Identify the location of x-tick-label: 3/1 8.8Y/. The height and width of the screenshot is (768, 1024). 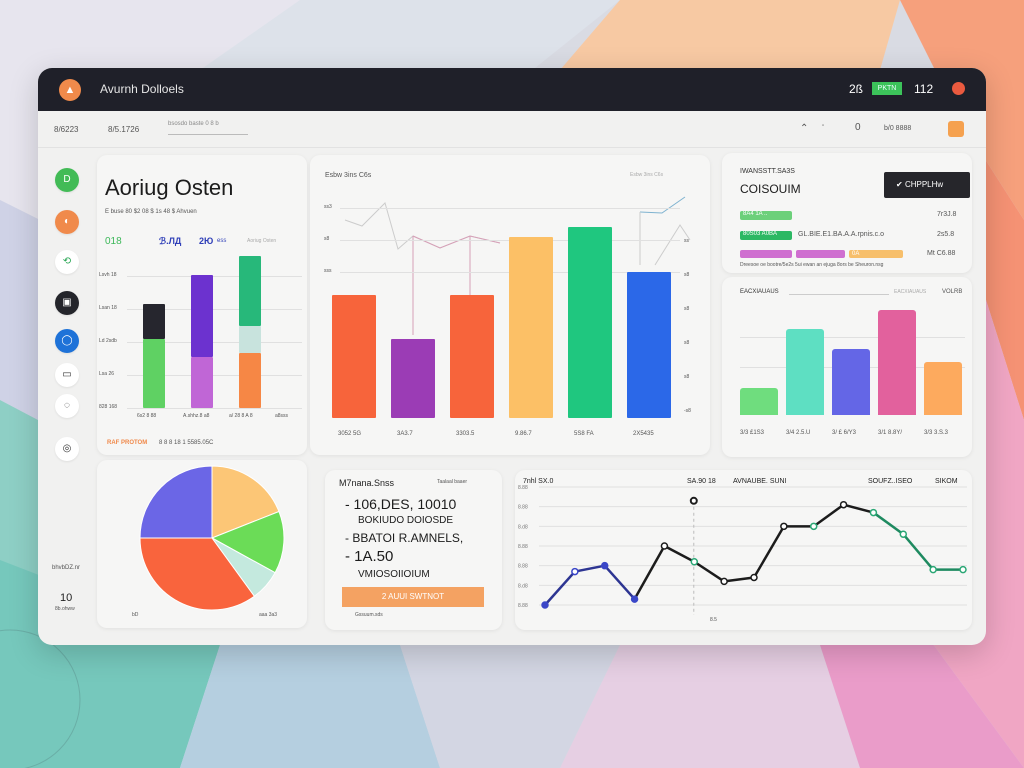
(890, 433).